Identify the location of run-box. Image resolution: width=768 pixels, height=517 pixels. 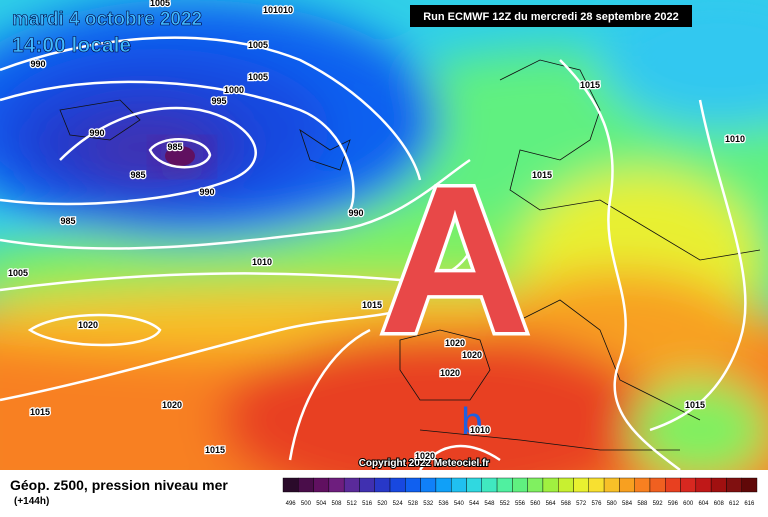
(551, 16).